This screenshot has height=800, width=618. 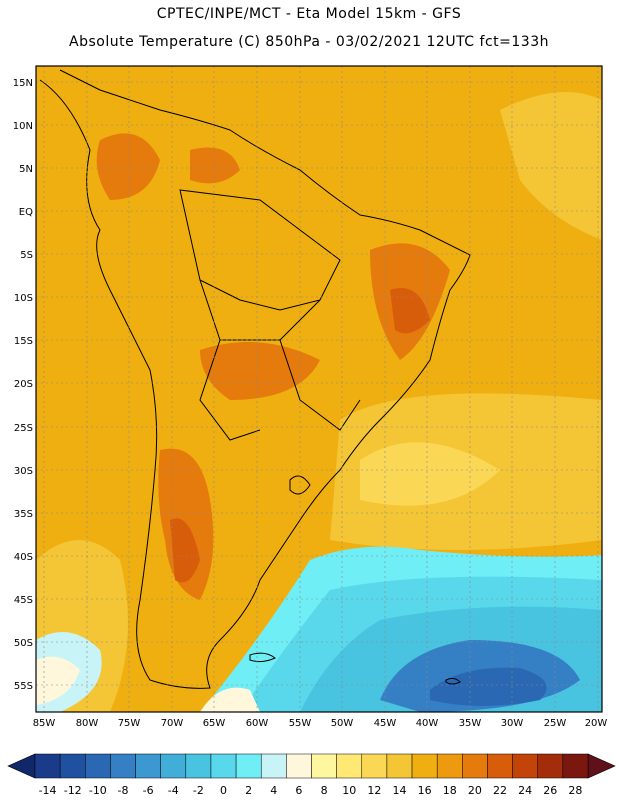 What do you see at coordinates (450, 790) in the screenshot?
I see `colorbar-label: 18` at bounding box center [450, 790].